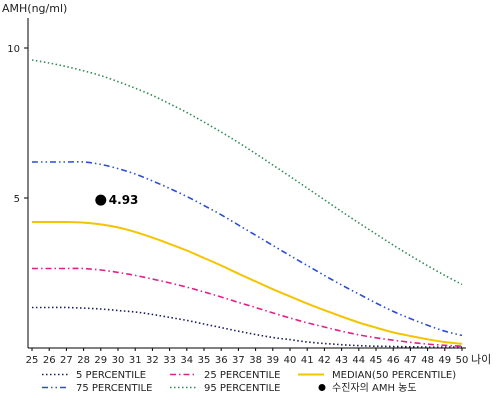 Image resolution: width=500 pixels, height=400 pixels. What do you see at coordinates (242, 375) in the screenshot?
I see `legend-label-1: 25 PERCENTILE` at bounding box center [242, 375].